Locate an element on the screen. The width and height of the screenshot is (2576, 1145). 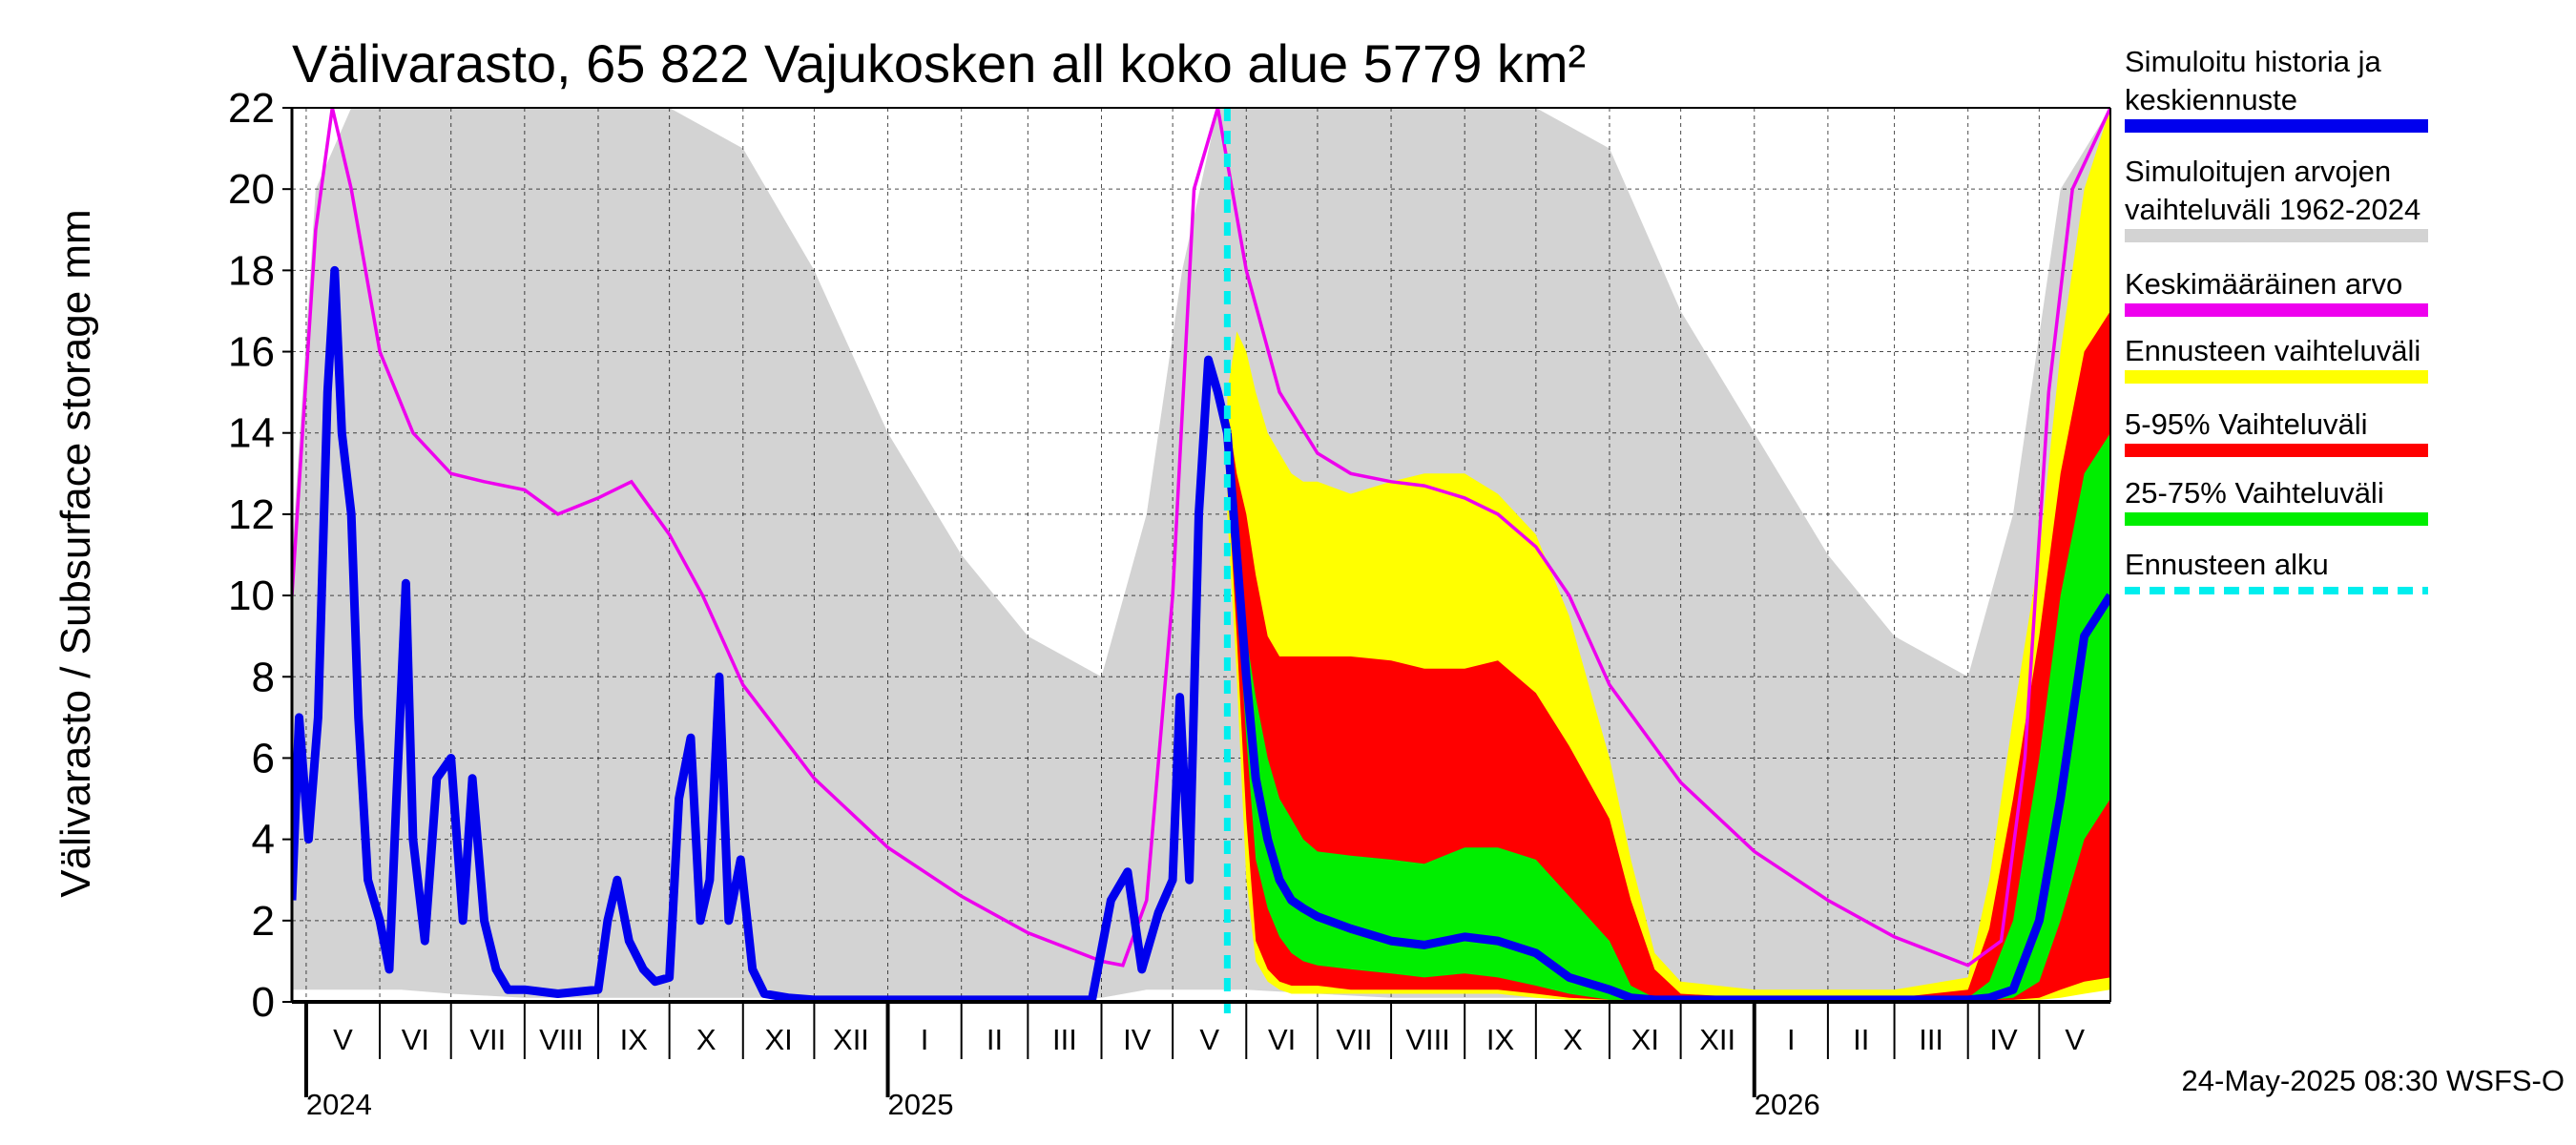
y-tick-label: 16 is located at coordinates (251, 352).